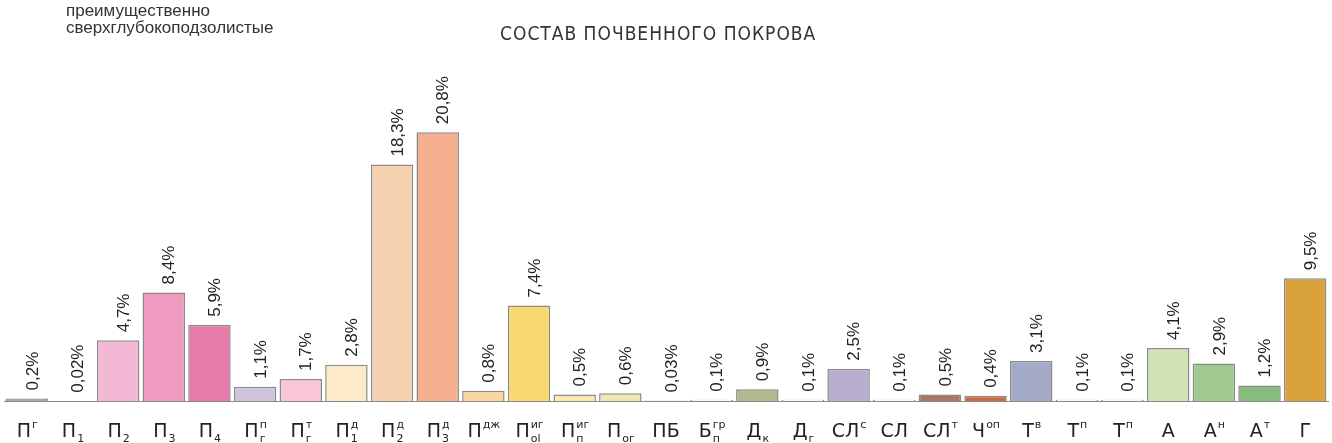 This screenshot has width=1332, height=443. Describe the element at coordinates (443, 100) in the screenshot. I see `data-label: 20,8%` at that location.